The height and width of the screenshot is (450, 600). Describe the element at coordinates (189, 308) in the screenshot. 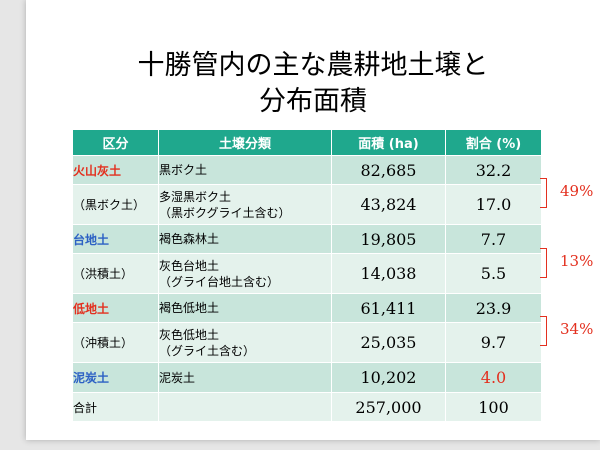

I see `soil-line: 褐色低地土` at that location.